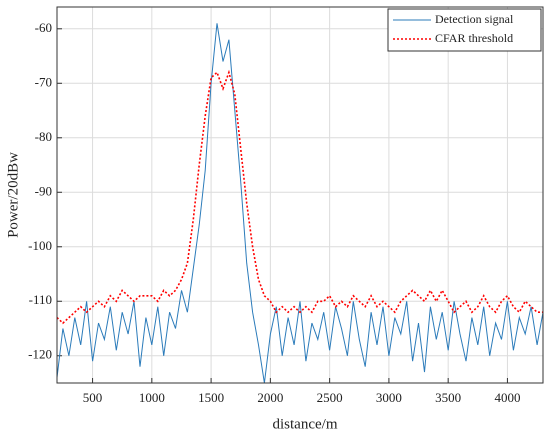 The image size is (550, 439). Describe the element at coordinates (152, 397) in the screenshot. I see `x-tick-label: 1000` at that location.